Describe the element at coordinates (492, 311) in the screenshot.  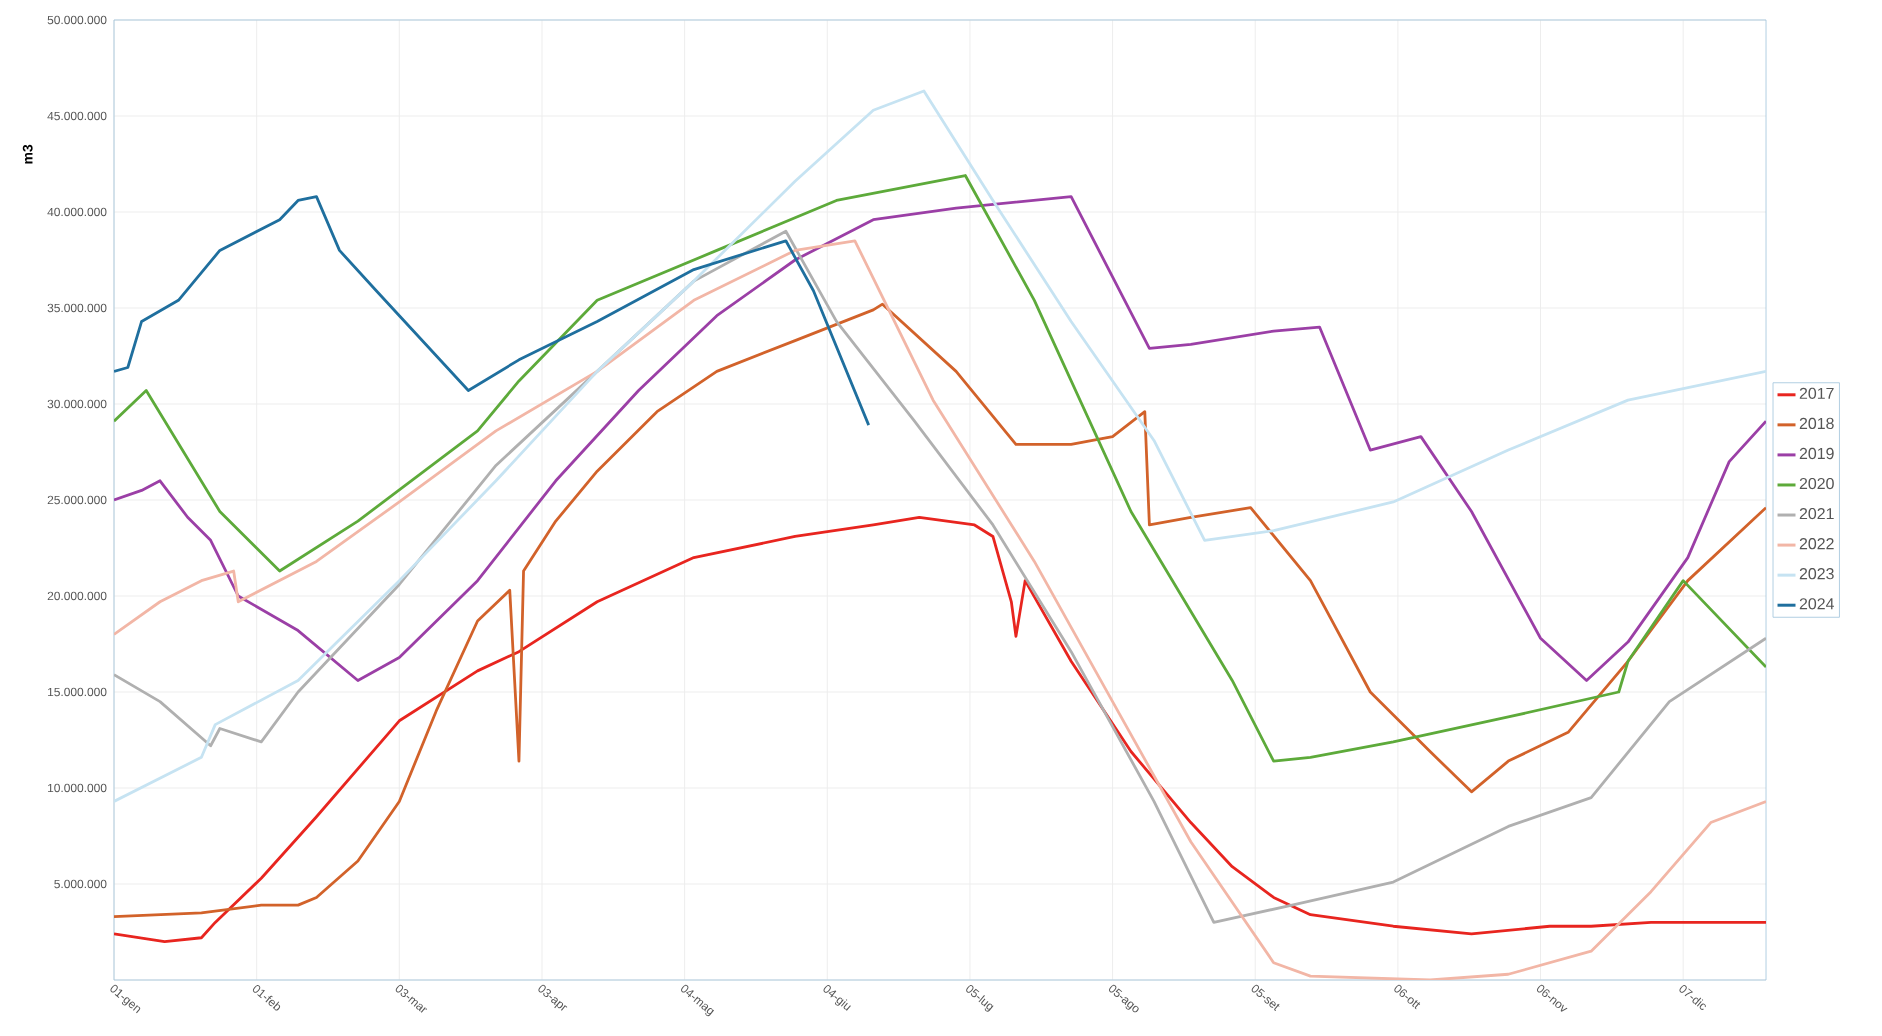
I see `line-series` at that location.